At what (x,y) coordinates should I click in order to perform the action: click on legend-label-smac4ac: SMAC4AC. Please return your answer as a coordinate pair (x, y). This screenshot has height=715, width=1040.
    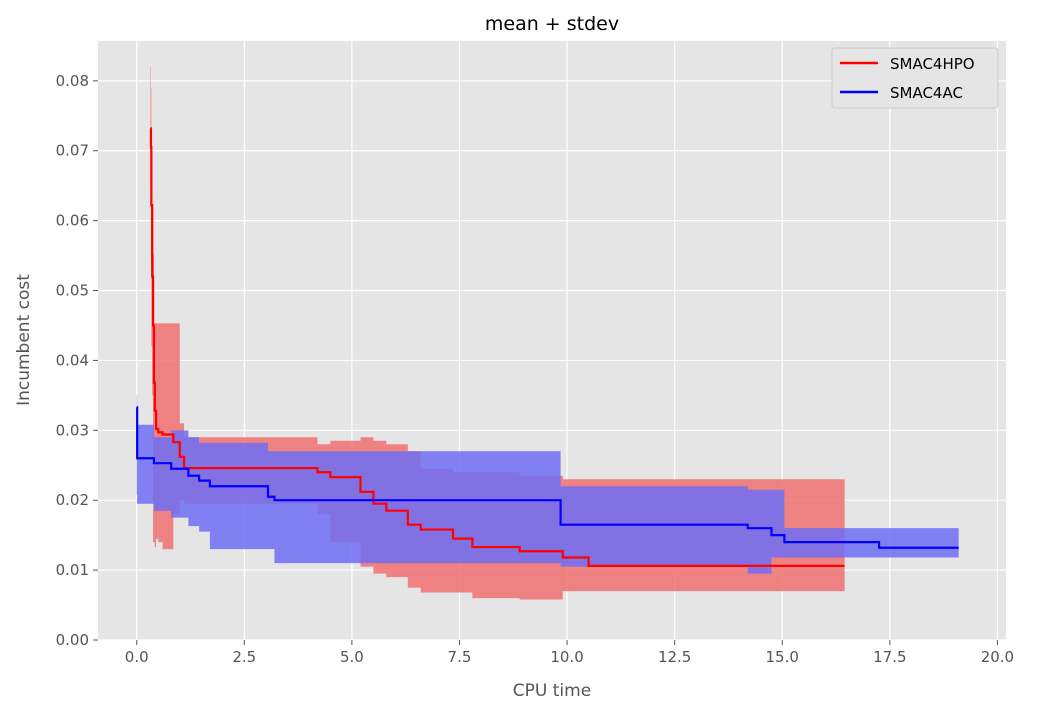
    Looking at the image, I should click on (926, 93).